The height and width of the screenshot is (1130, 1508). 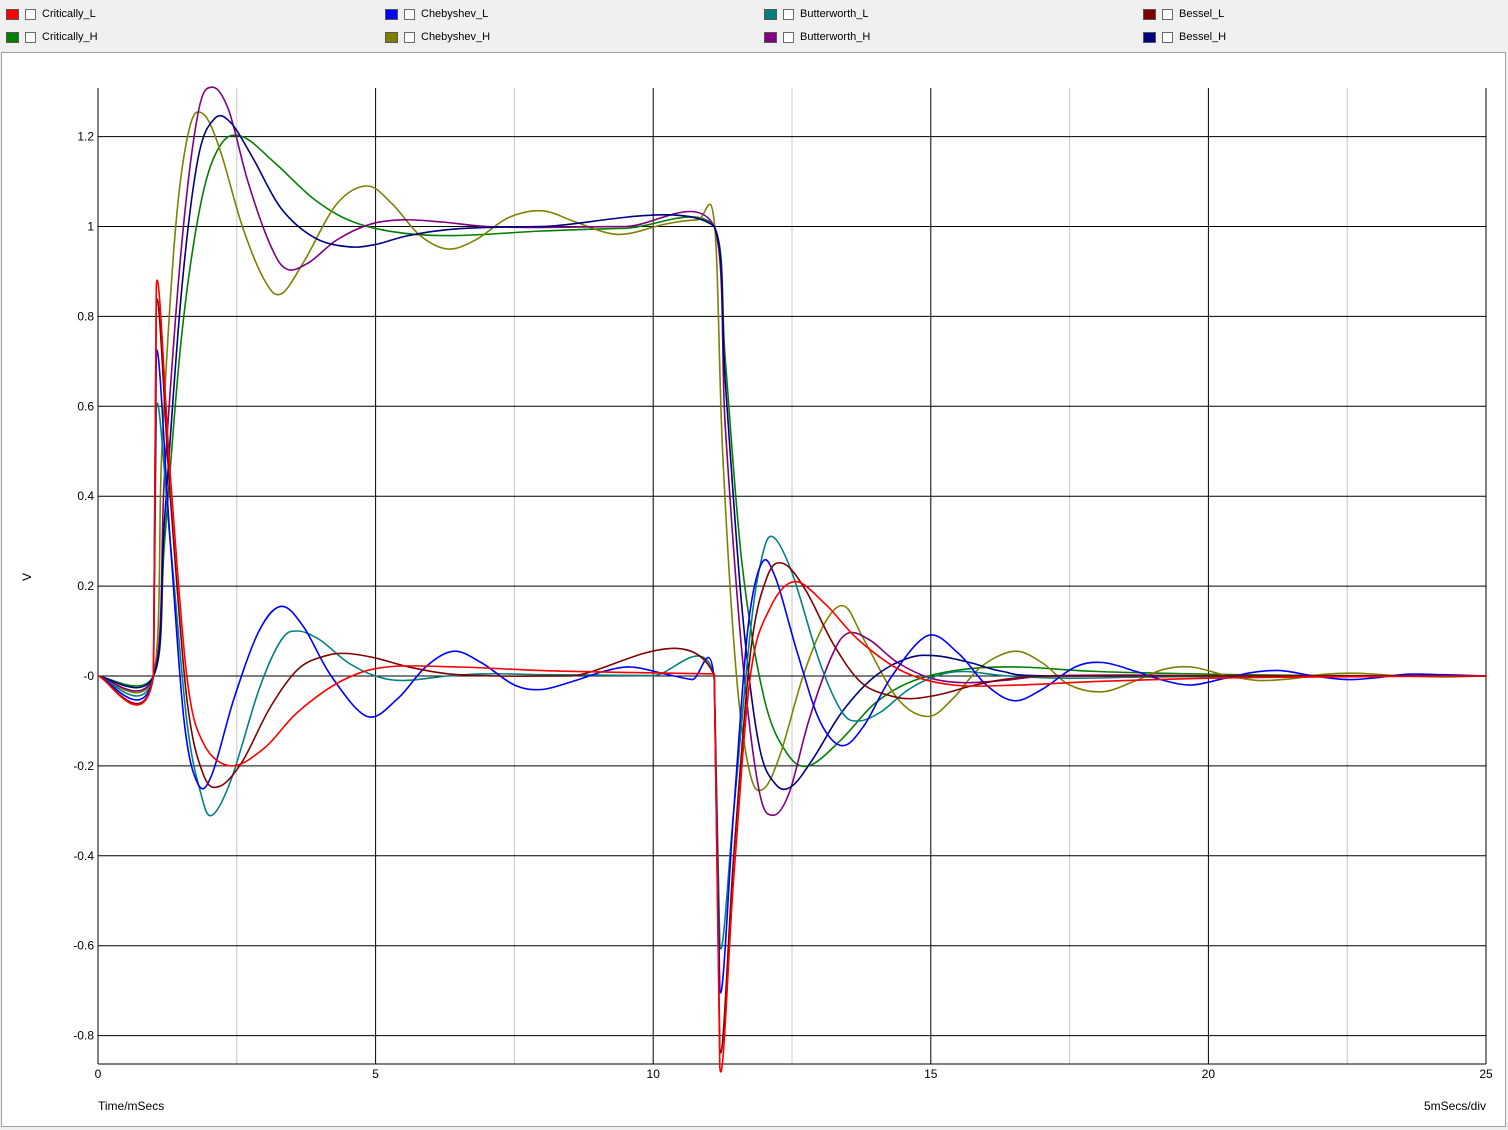 I want to click on legend-label: Bessel_H, so click(x=1203, y=37).